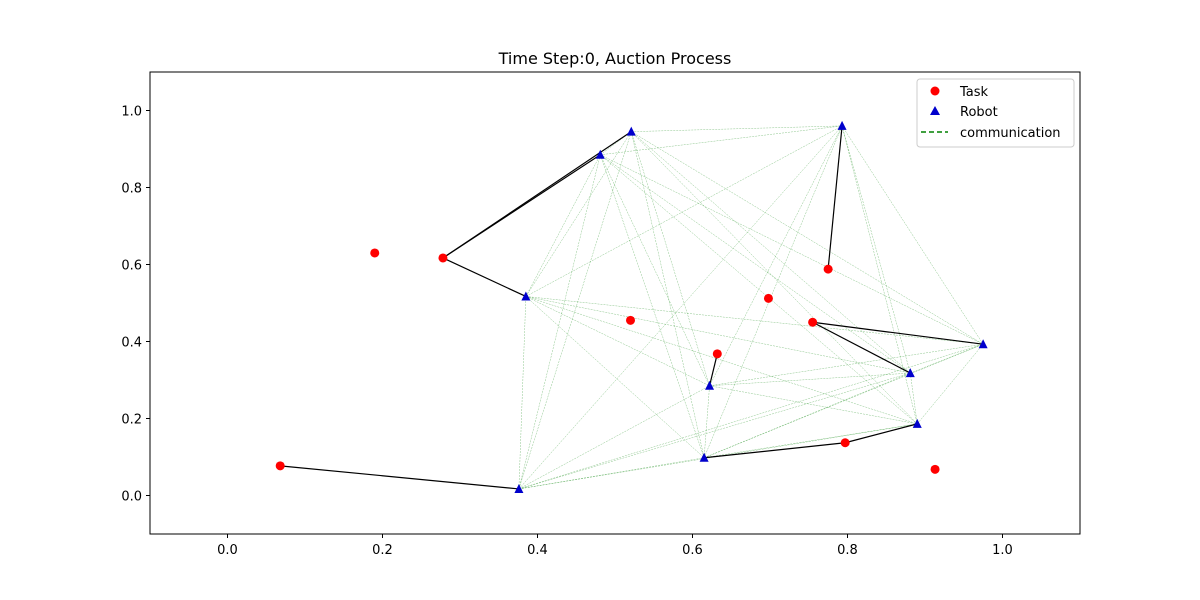 Image resolution: width=1200 pixels, height=600 pixels. What do you see at coordinates (537, 550) in the screenshot?
I see `x-tick-label: 0.4` at bounding box center [537, 550].